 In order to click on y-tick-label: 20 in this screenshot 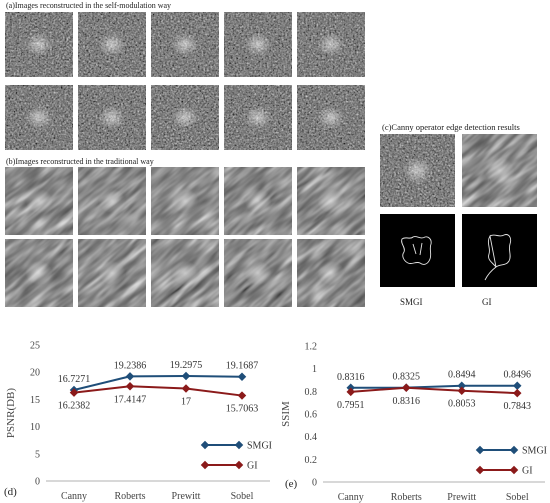, I will do `click(35, 373)`.